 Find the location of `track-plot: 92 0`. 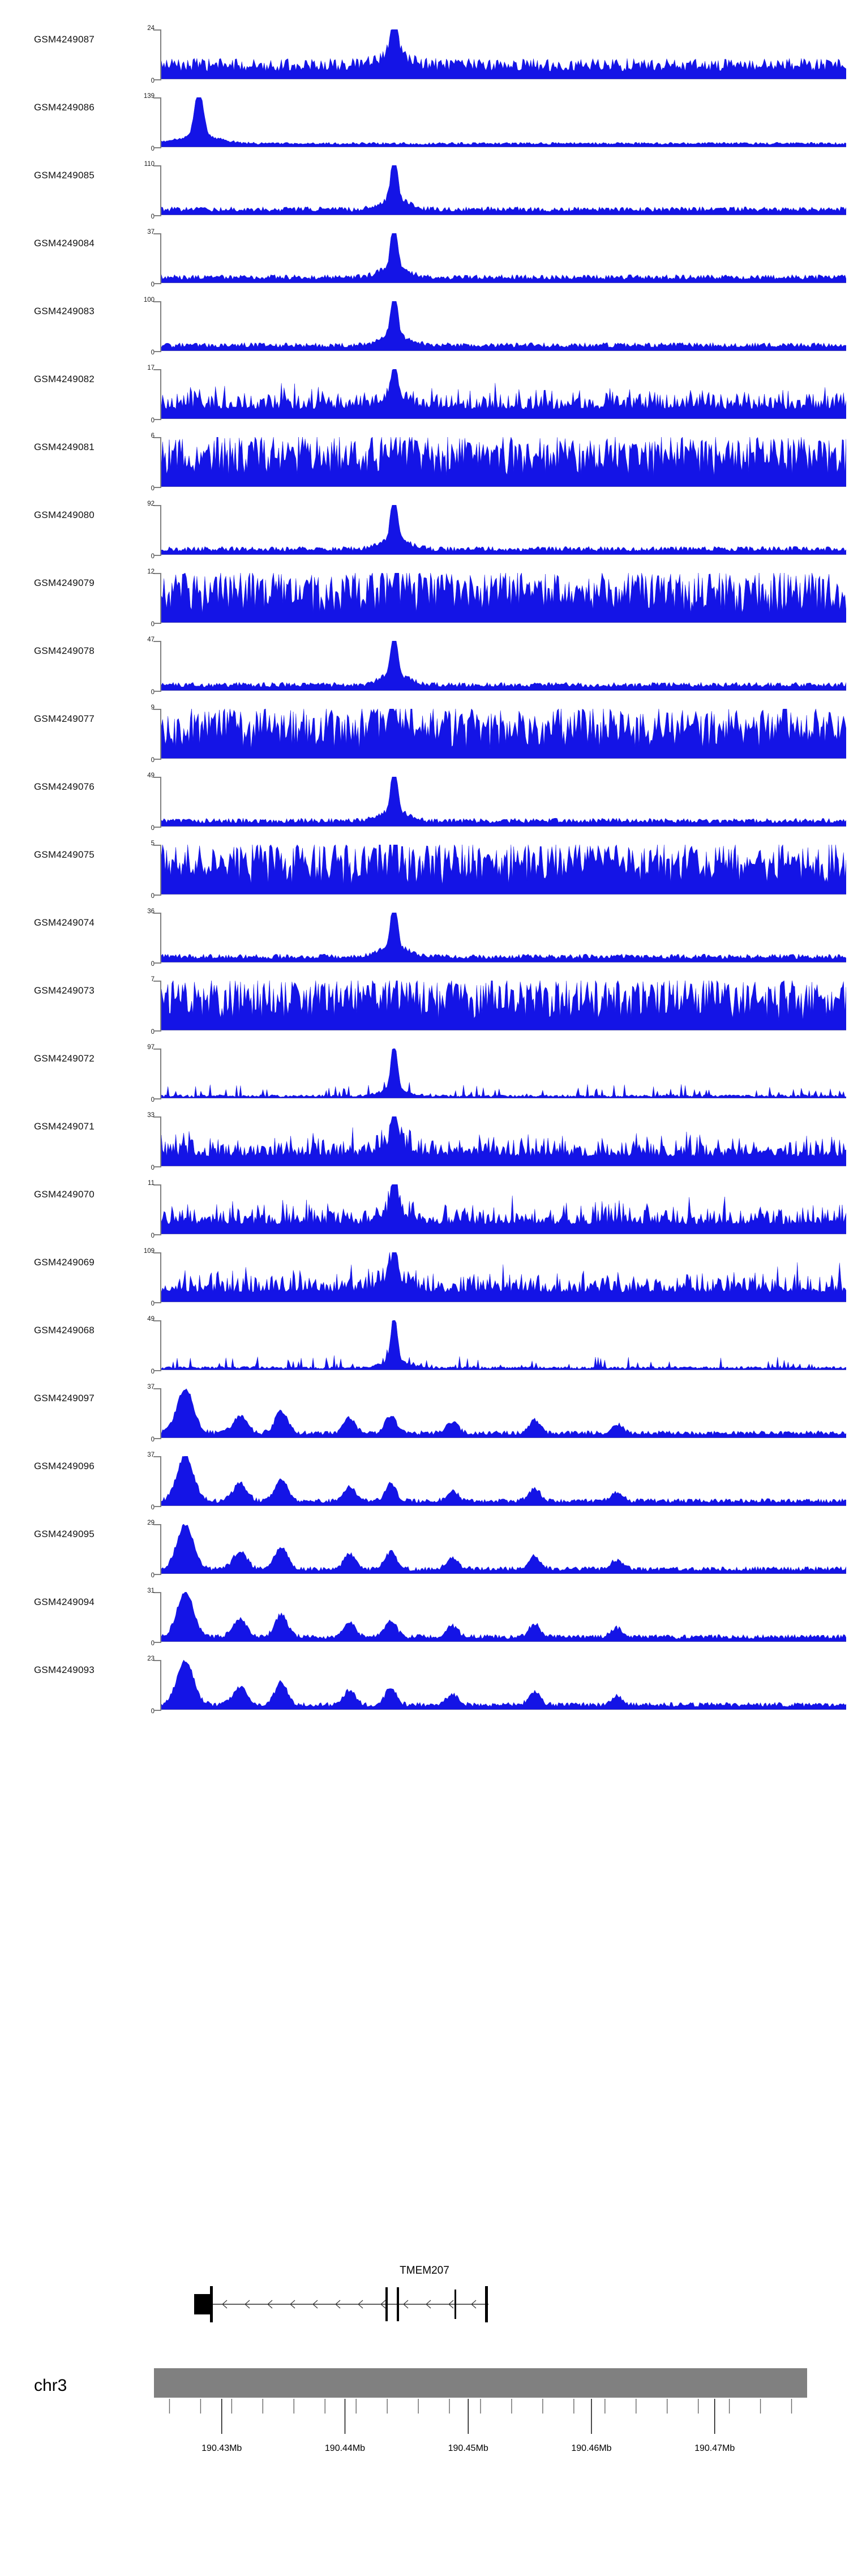

track-plot: 92 0 is located at coordinates (496, 530).